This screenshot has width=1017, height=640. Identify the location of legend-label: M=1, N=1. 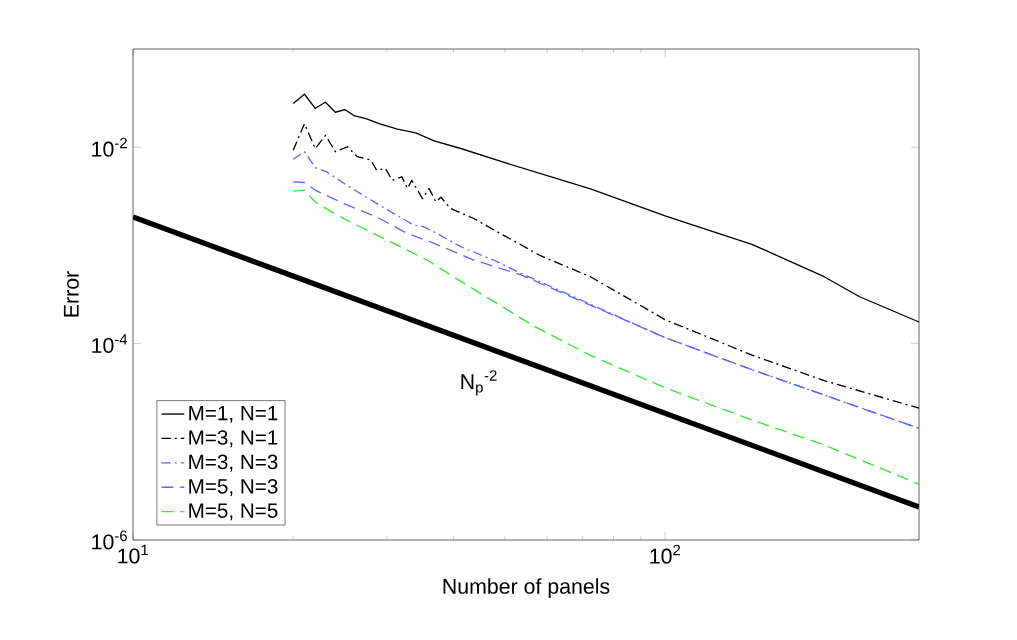
(233, 414).